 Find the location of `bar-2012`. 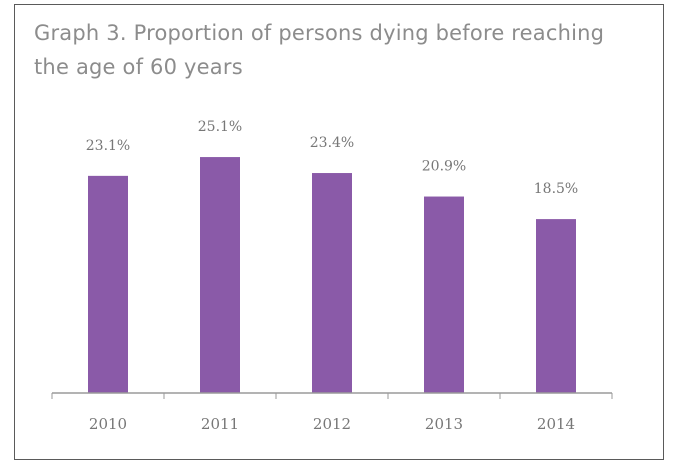

bar-2012 is located at coordinates (332, 283).